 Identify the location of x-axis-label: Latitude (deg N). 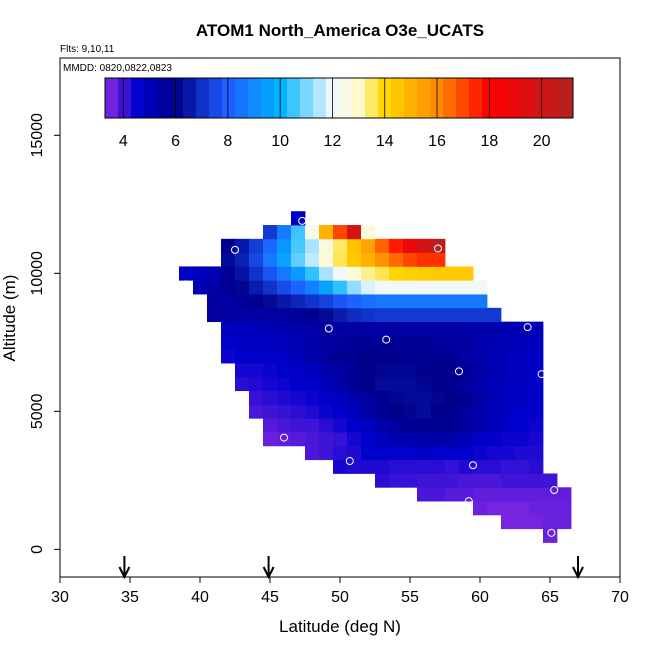
(340, 626).